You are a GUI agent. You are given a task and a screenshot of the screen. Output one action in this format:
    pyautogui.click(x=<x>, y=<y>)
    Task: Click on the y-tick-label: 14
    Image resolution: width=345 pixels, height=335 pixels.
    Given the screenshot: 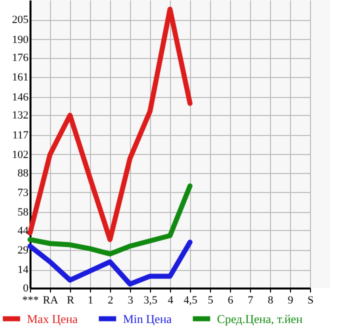 What is the action you would take?
    pyautogui.click(x=23, y=270)
    